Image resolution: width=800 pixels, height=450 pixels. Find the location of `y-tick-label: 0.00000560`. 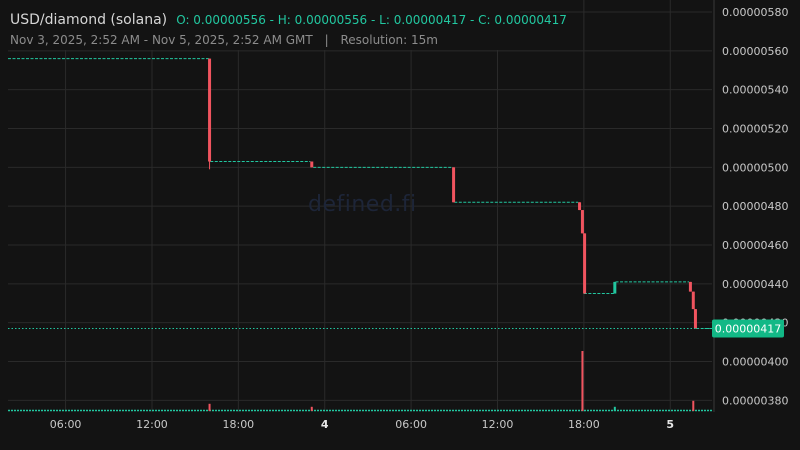

y-tick-label: 0.00000560 is located at coordinates (755, 51).